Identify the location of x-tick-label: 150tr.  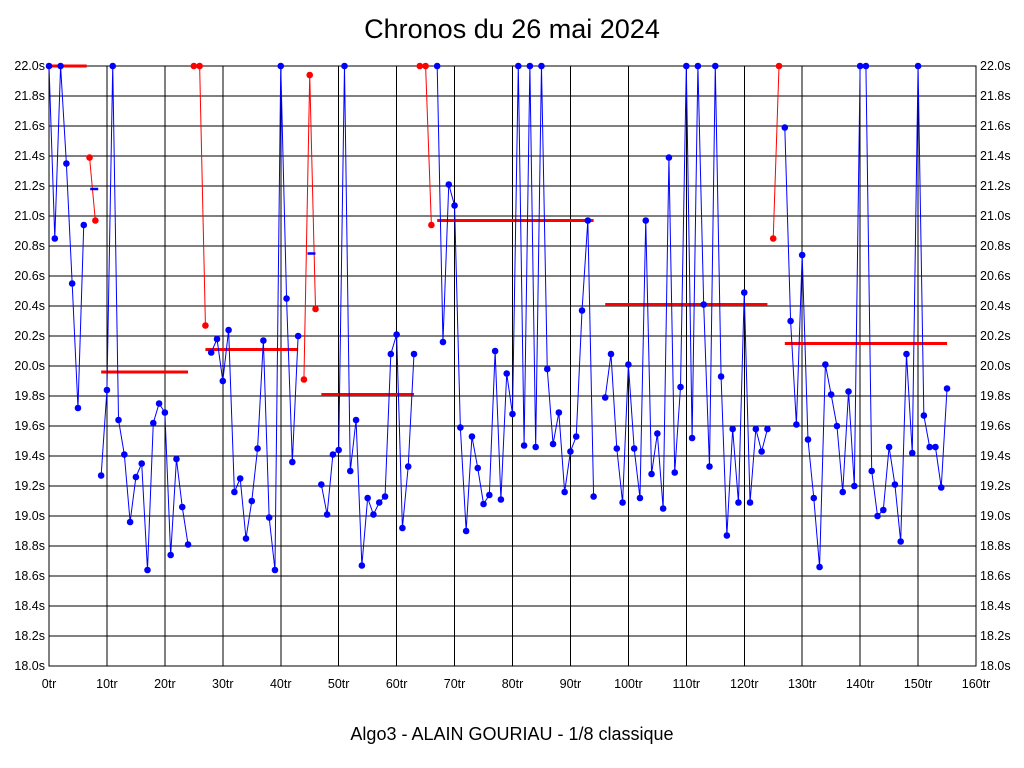
(918, 684).